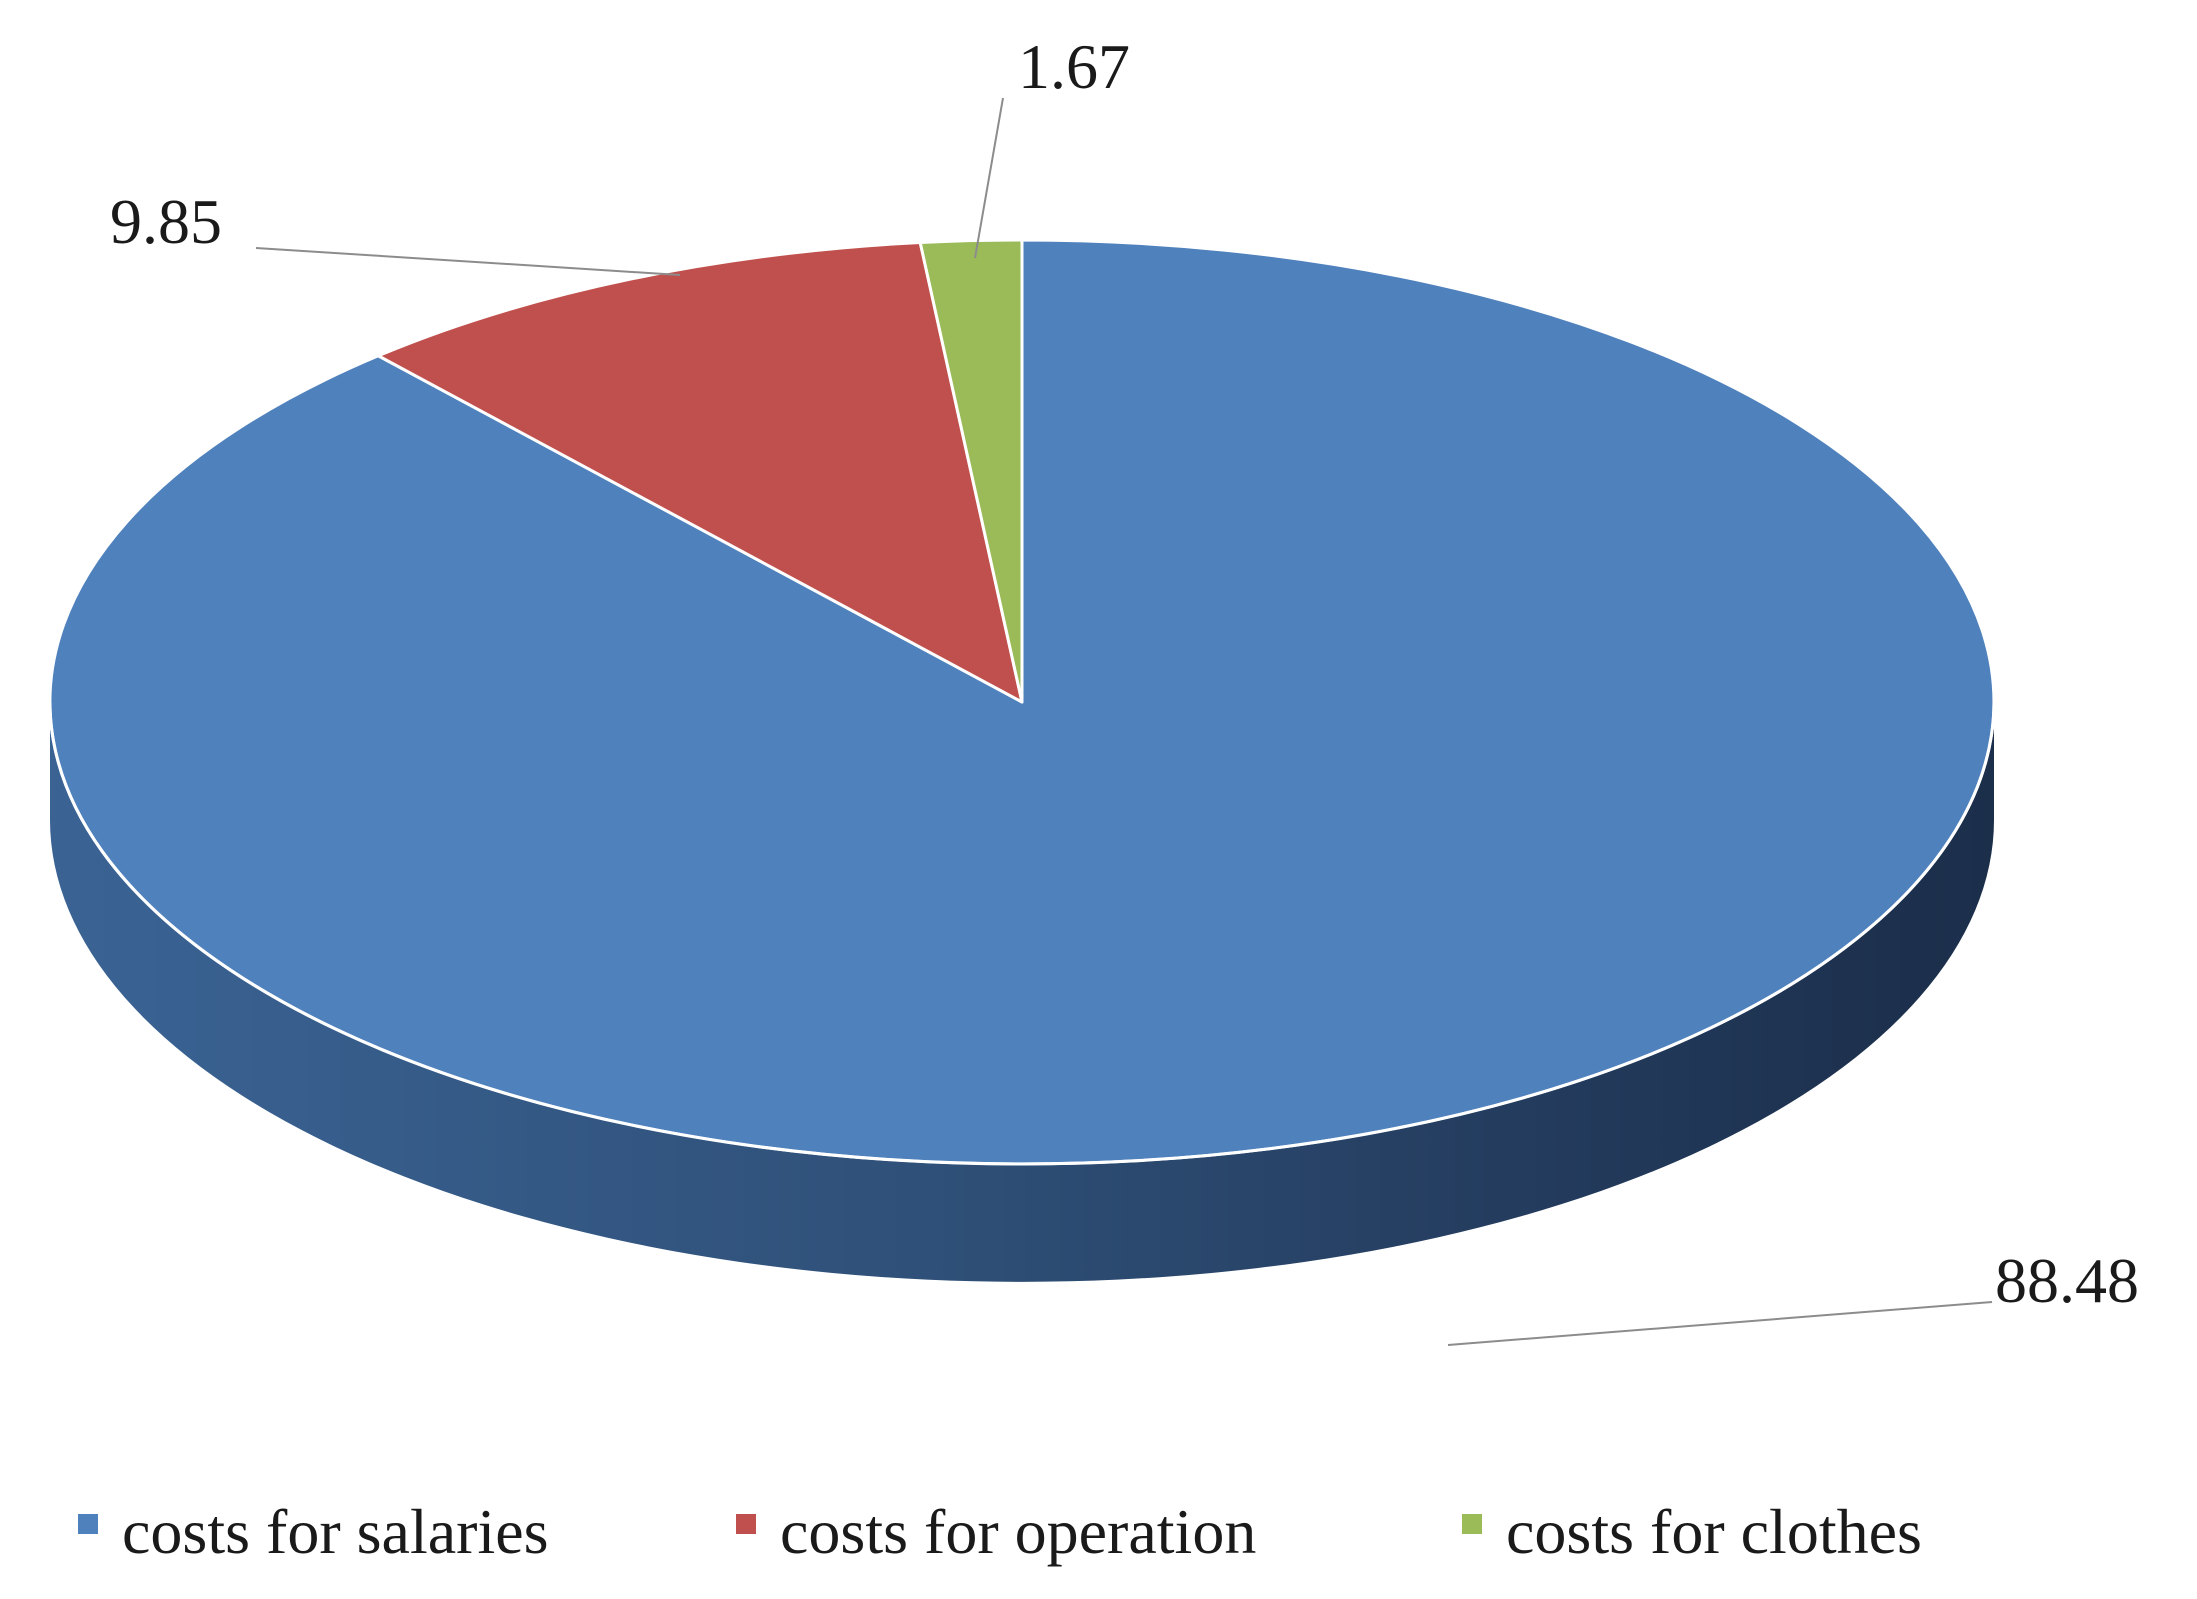 The image size is (2197, 1599). I want to click on leader-line-operation, so click(468, 261).